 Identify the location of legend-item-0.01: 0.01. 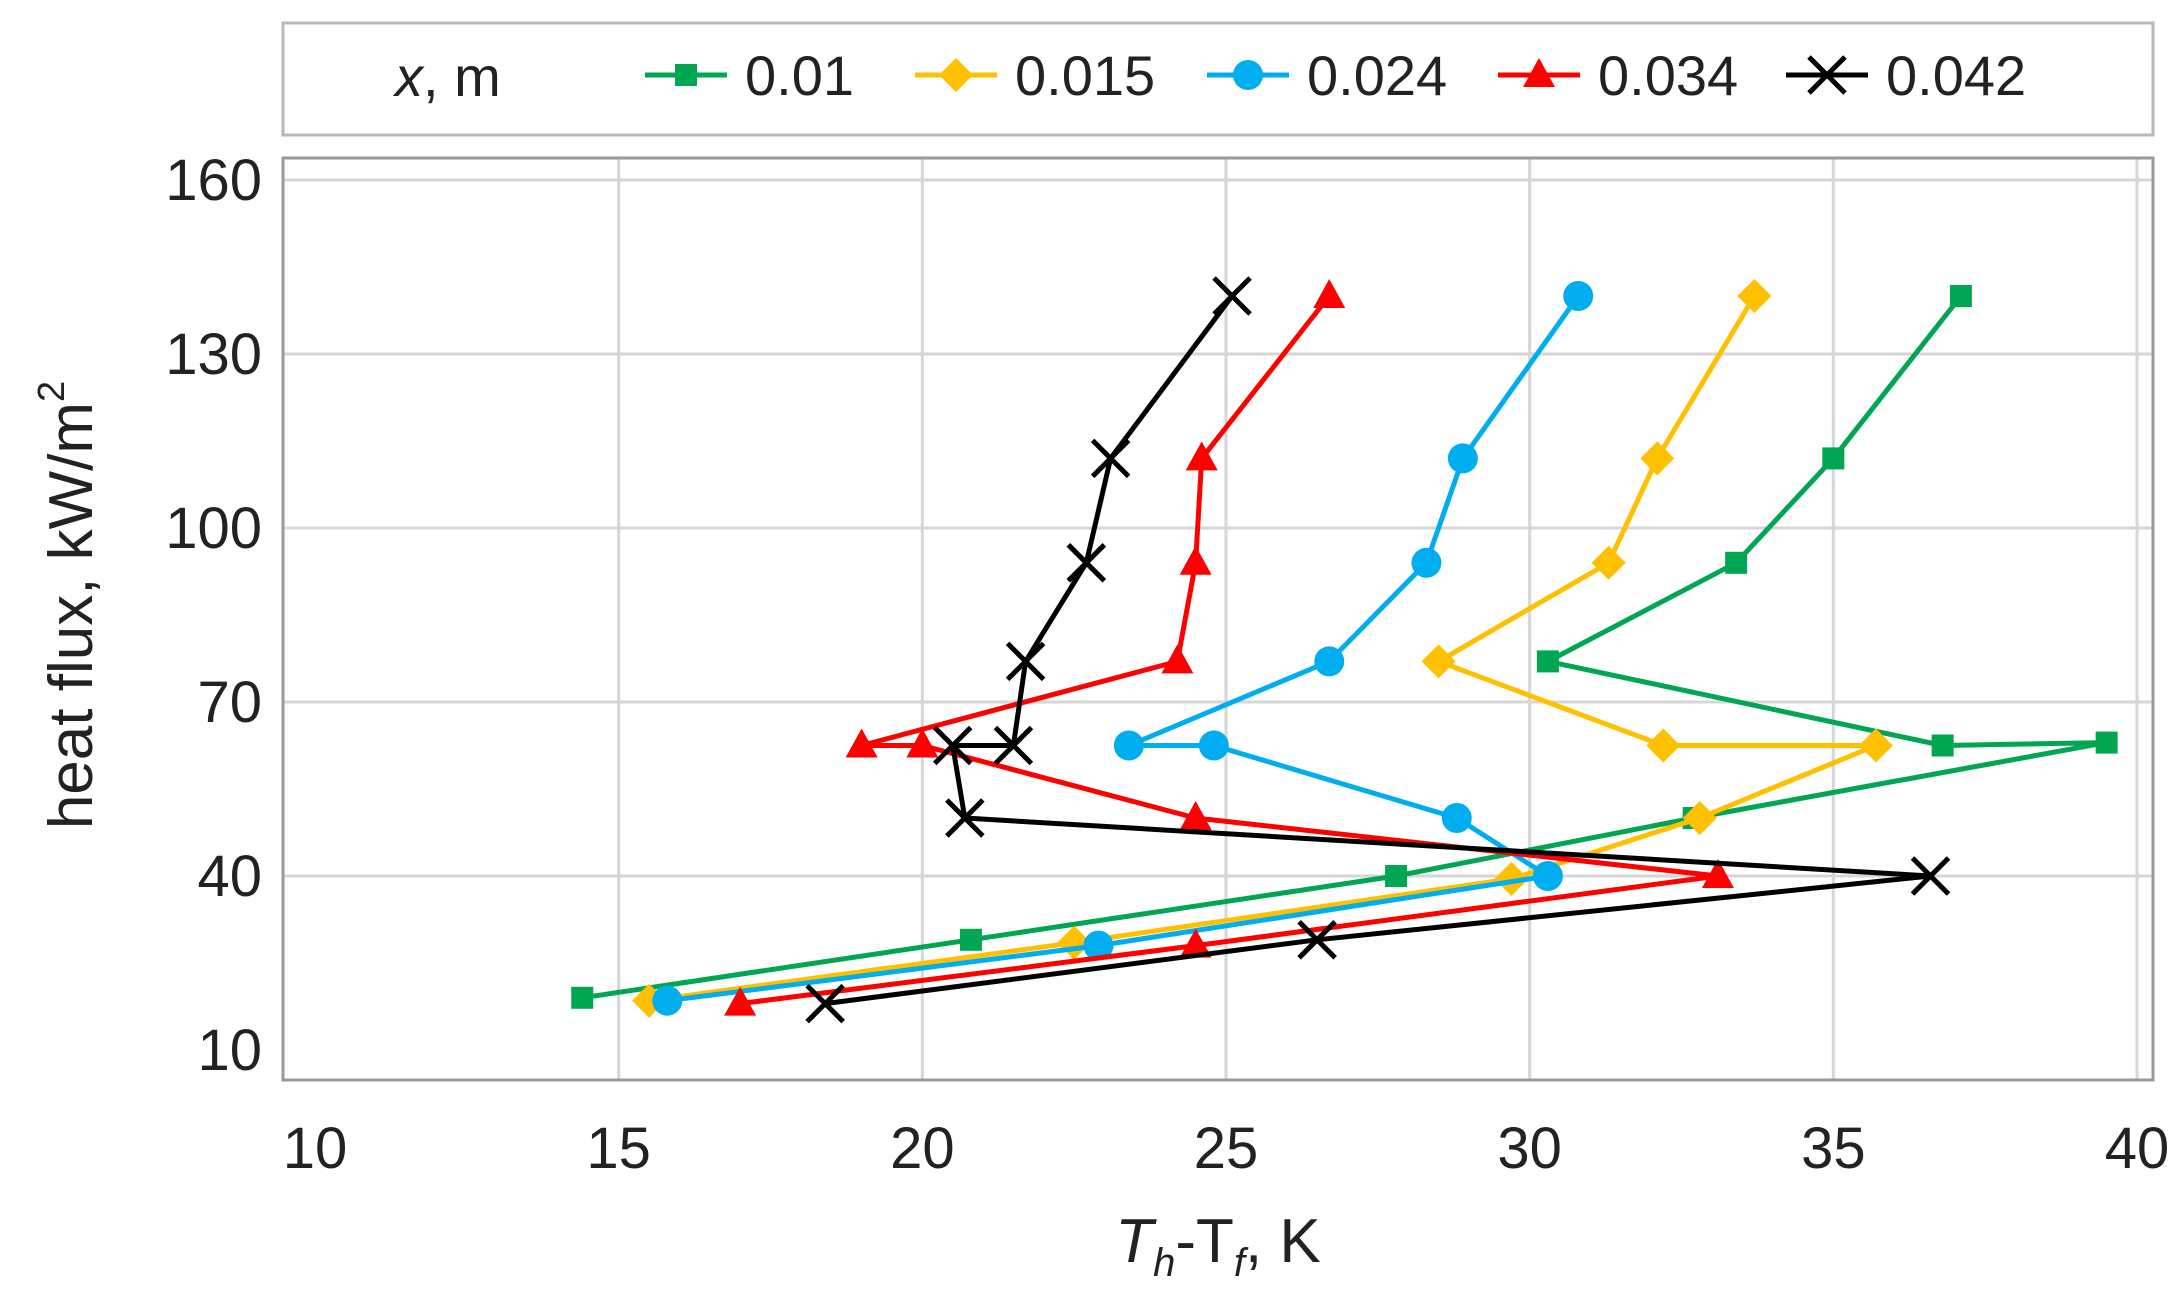
(749, 75).